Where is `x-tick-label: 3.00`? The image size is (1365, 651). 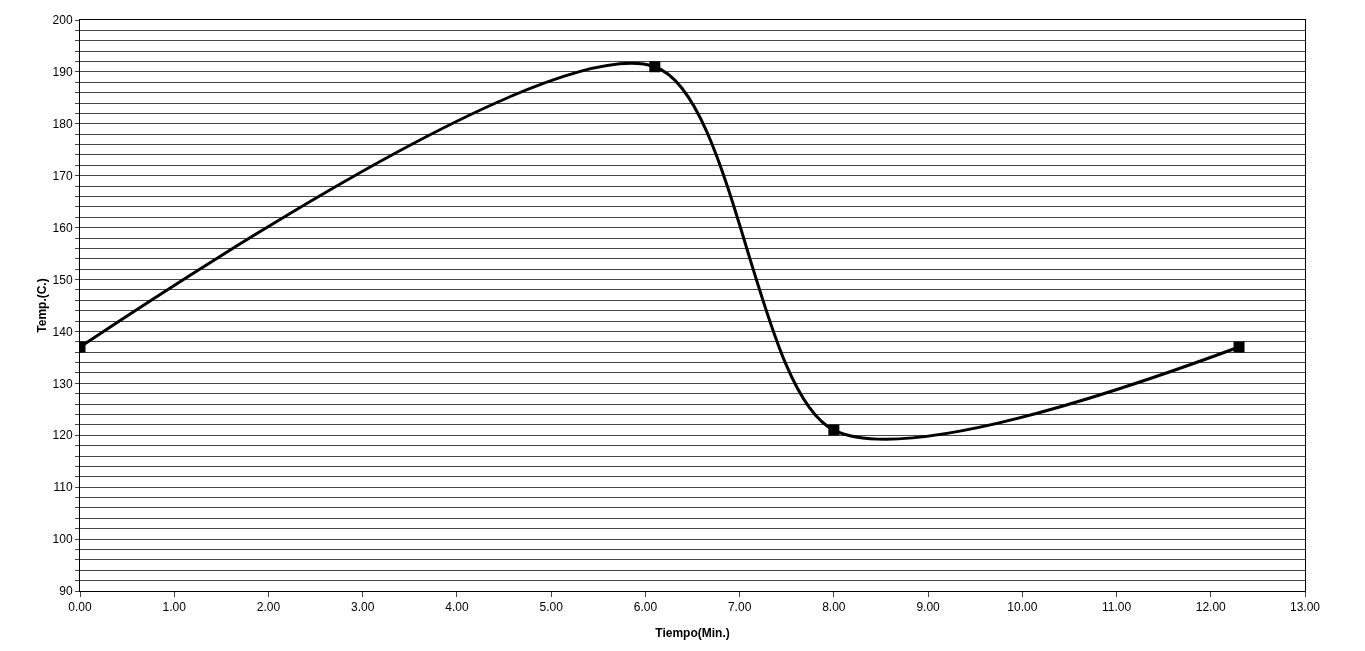
x-tick-label: 3.00 is located at coordinates (363, 607).